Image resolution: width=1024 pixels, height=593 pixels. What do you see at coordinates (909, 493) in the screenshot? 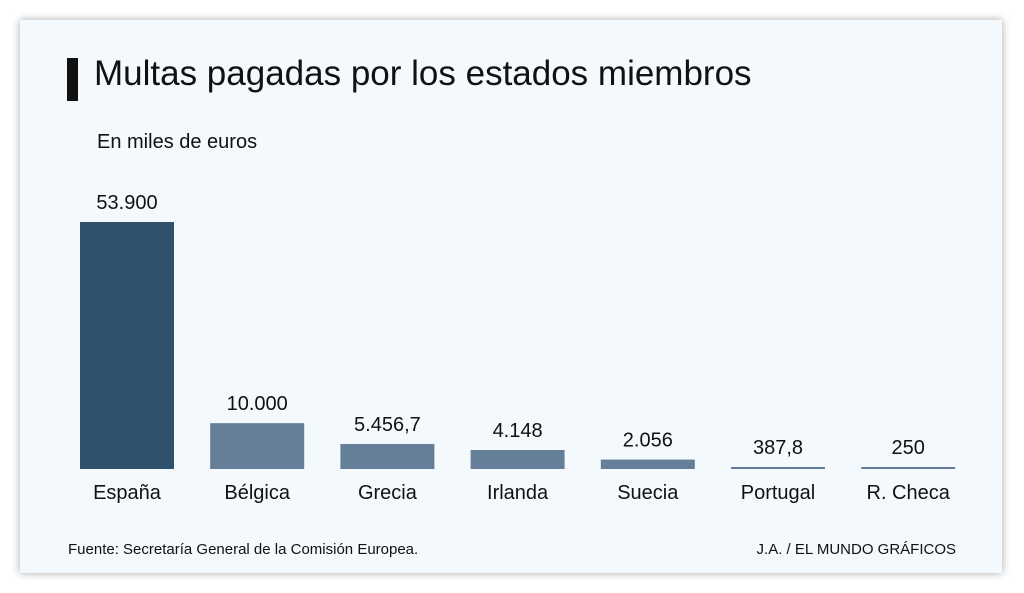
I see `category-label: R. Checa` at bounding box center [909, 493].